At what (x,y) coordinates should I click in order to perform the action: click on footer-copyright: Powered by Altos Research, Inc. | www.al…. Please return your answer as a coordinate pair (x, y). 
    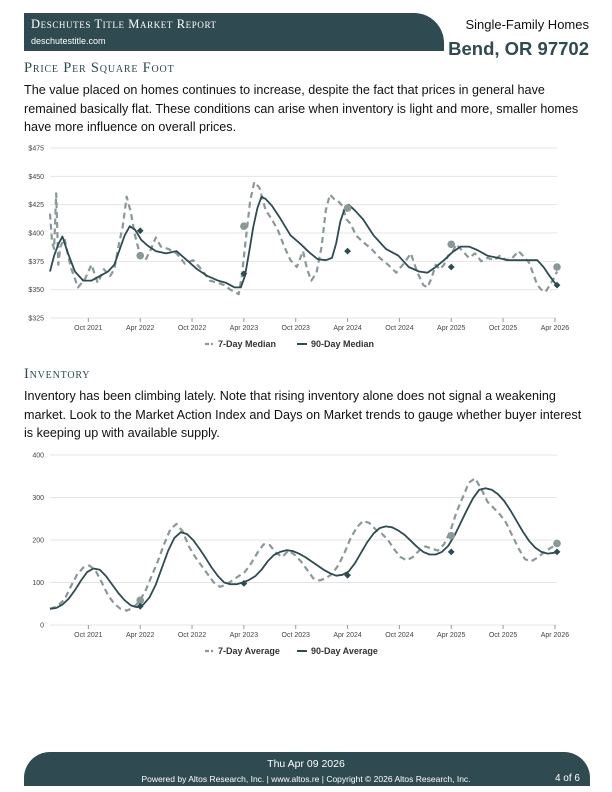
    Looking at the image, I should click on (306, 779).